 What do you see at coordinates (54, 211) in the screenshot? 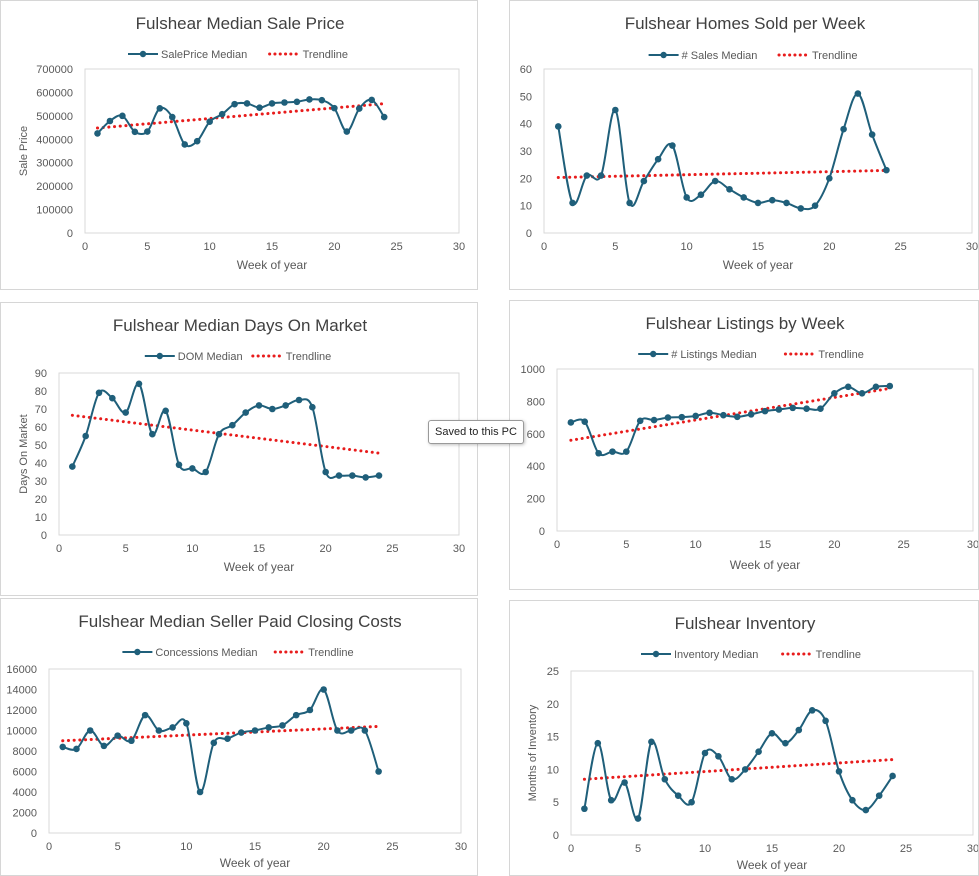
I see `y-tick-label: 100000` at bounding box center [54, 211].